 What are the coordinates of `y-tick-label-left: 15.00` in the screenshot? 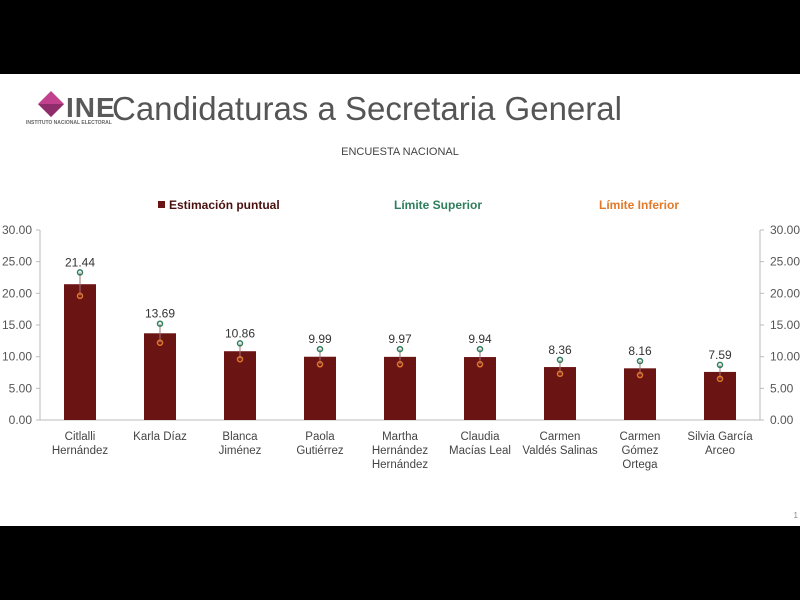 It's located at (17, 325).